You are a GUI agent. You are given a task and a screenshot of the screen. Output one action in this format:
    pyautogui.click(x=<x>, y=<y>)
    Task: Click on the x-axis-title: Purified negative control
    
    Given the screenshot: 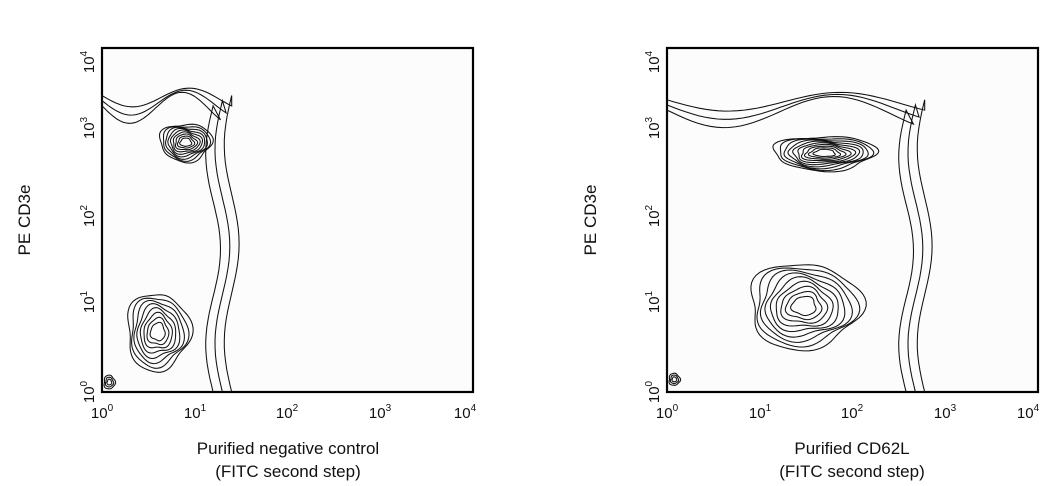 What is the action you would take?
    pyautogui.click(x=288, y=448)
    